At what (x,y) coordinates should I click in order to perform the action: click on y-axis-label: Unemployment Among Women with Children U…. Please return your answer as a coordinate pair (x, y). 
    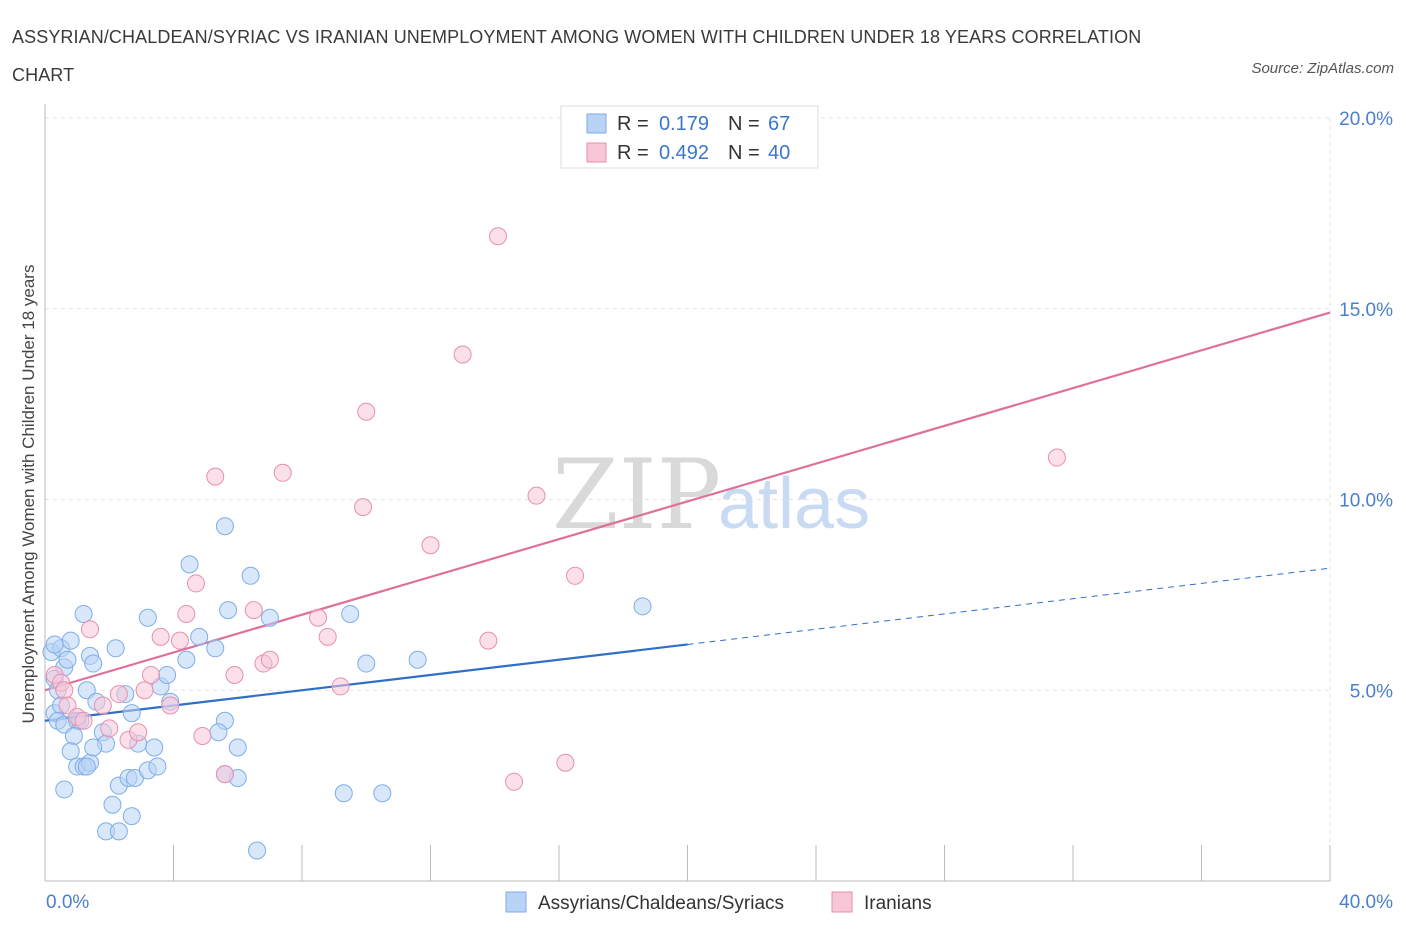
    Looking at the image, I should click on (28, 494).